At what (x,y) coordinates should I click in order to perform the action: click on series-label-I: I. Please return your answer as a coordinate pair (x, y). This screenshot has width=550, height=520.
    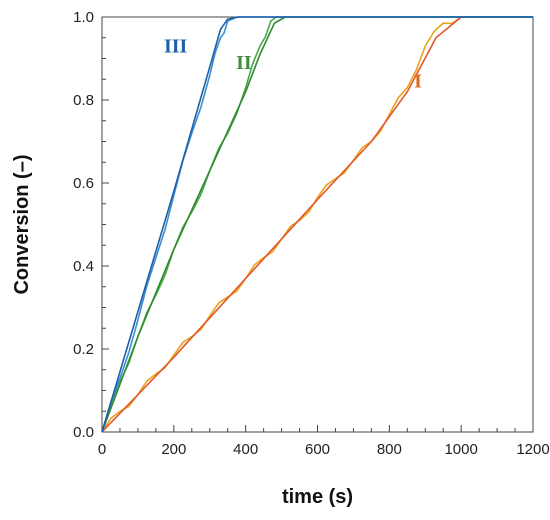
    Looking at the image, I should click on (418, 82).